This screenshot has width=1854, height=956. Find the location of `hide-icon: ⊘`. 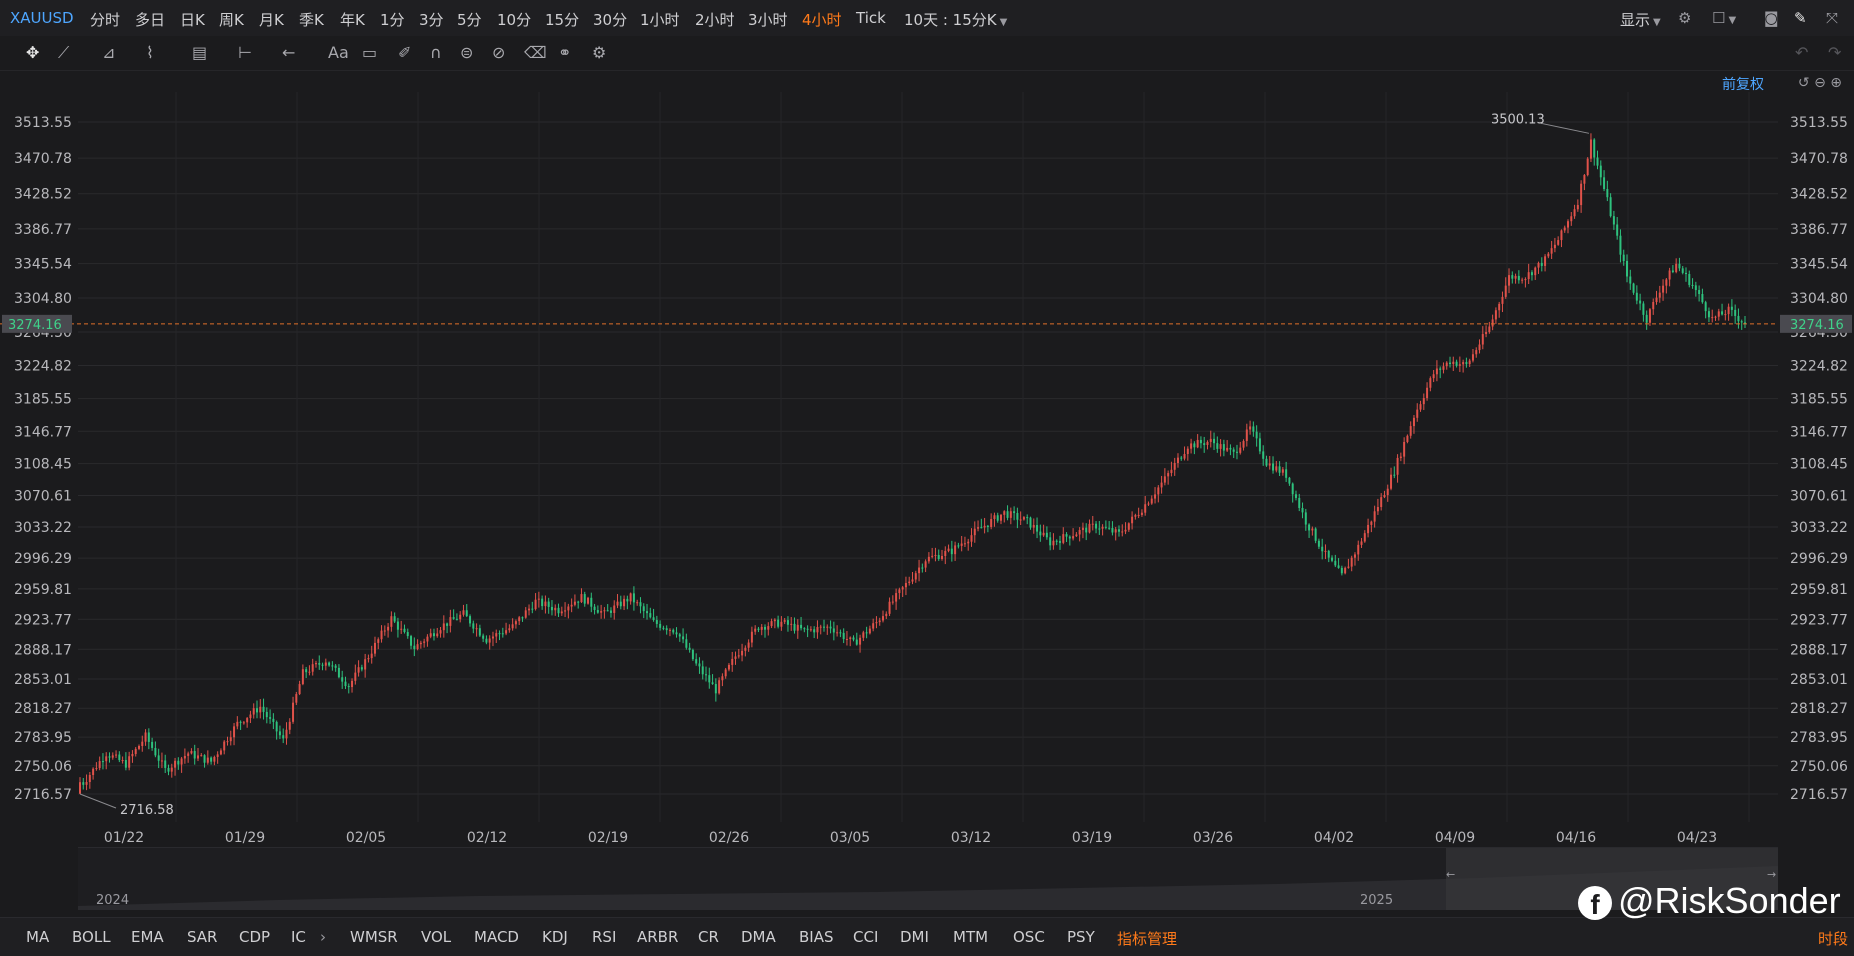

hide-icon: ⊘ is located at coordinates (499, 52).